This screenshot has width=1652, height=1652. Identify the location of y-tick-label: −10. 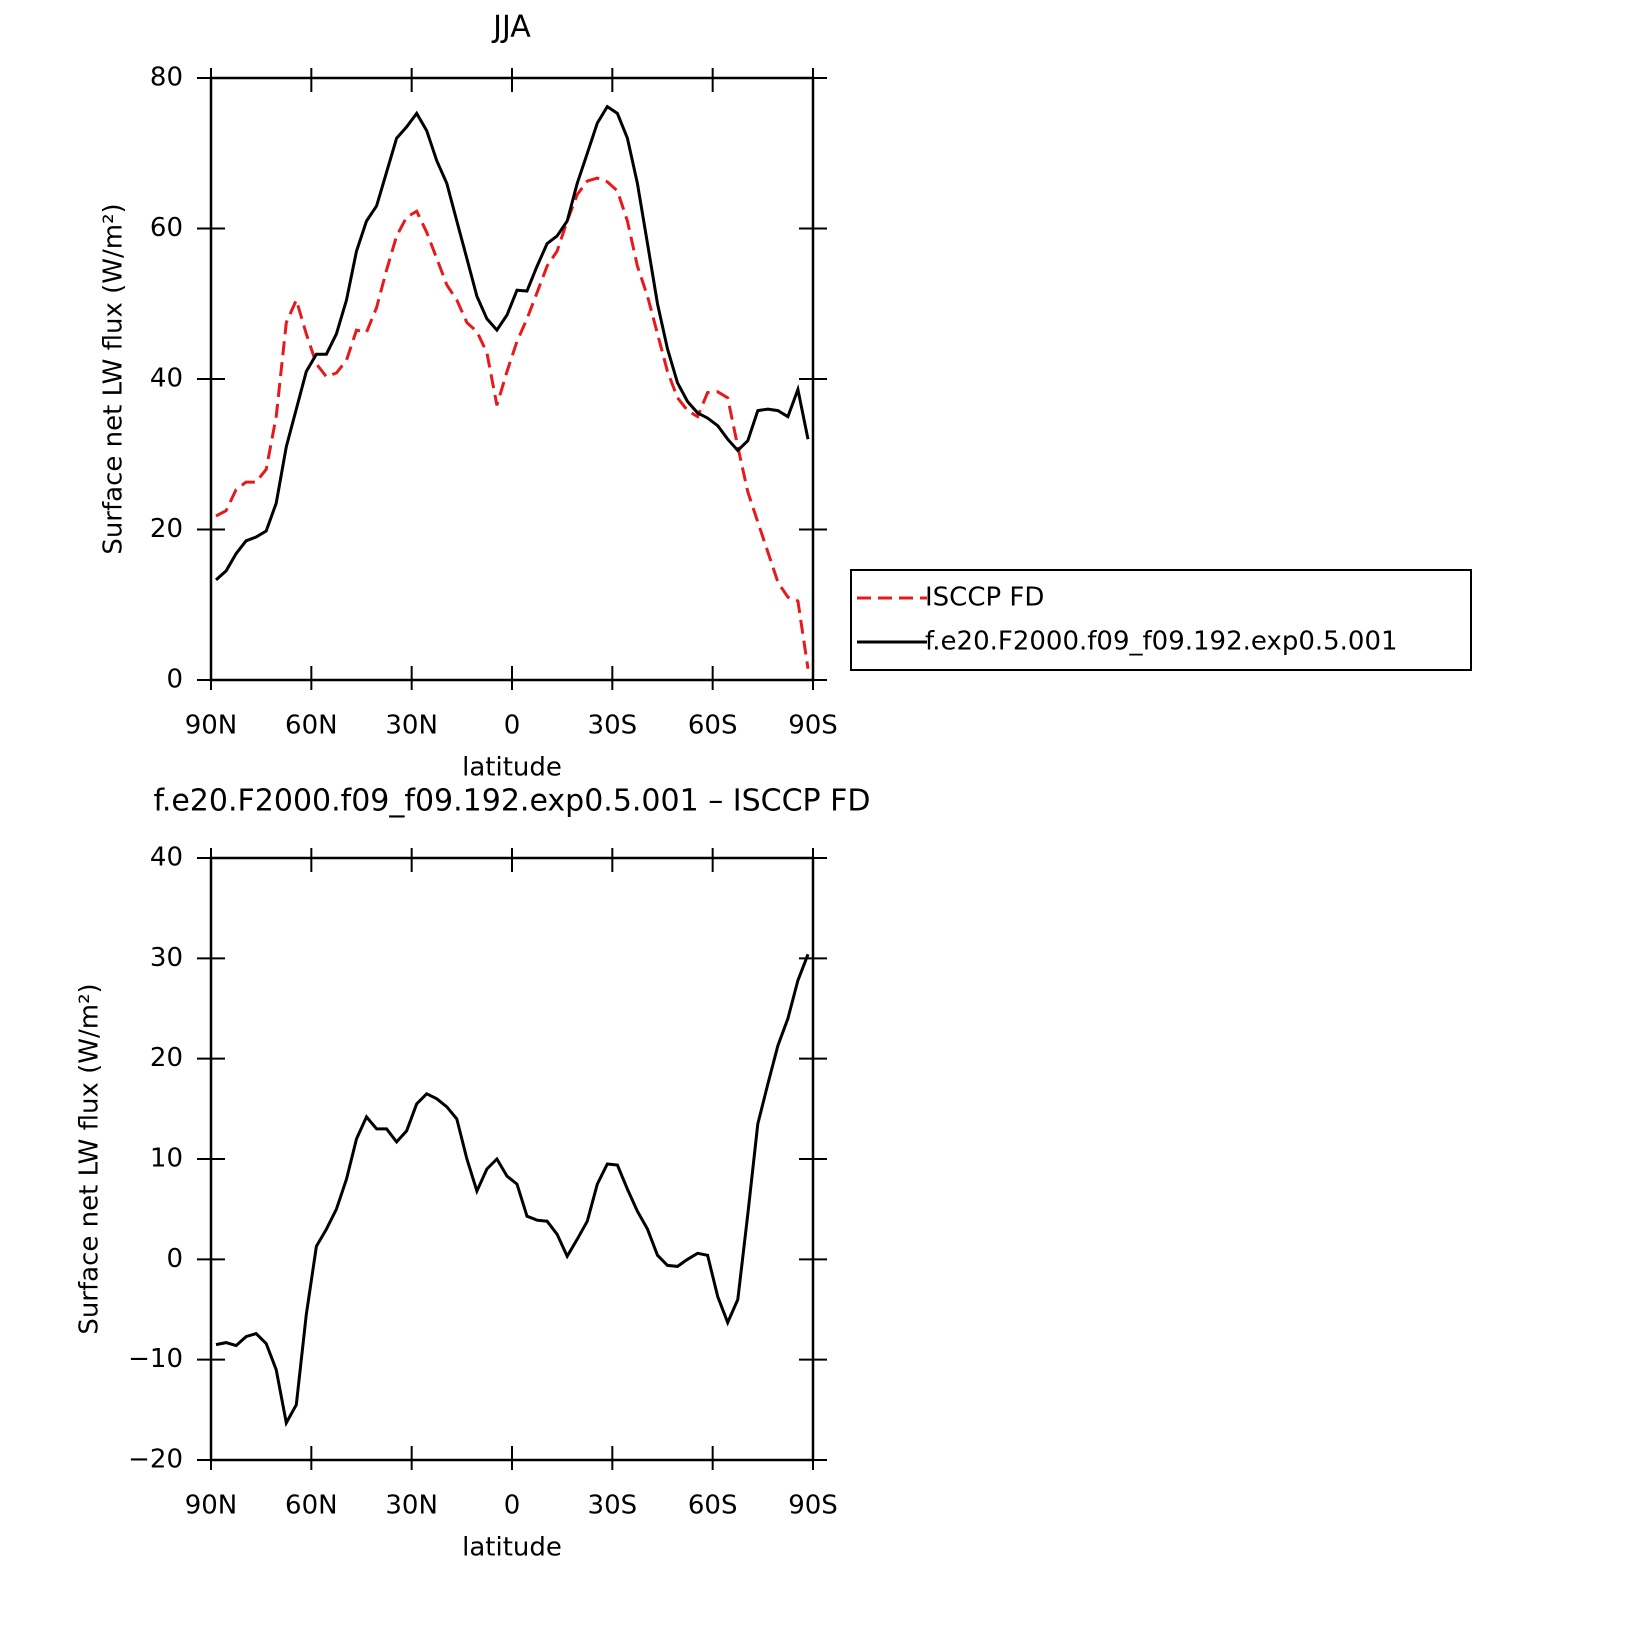
(155, 1359).